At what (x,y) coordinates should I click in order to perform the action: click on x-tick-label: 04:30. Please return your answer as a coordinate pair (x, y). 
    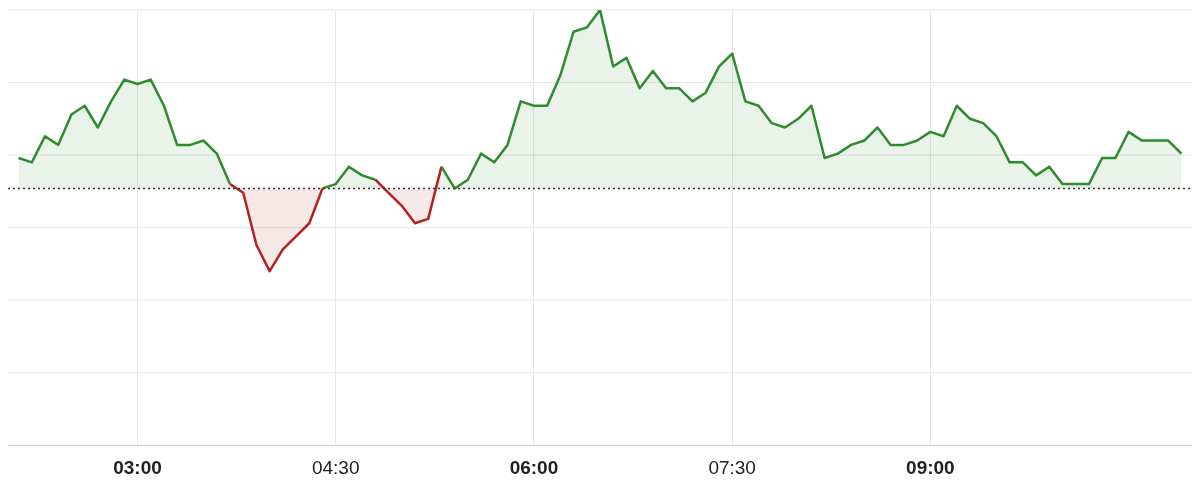
    Looking at the image, I should click on (335, 467).